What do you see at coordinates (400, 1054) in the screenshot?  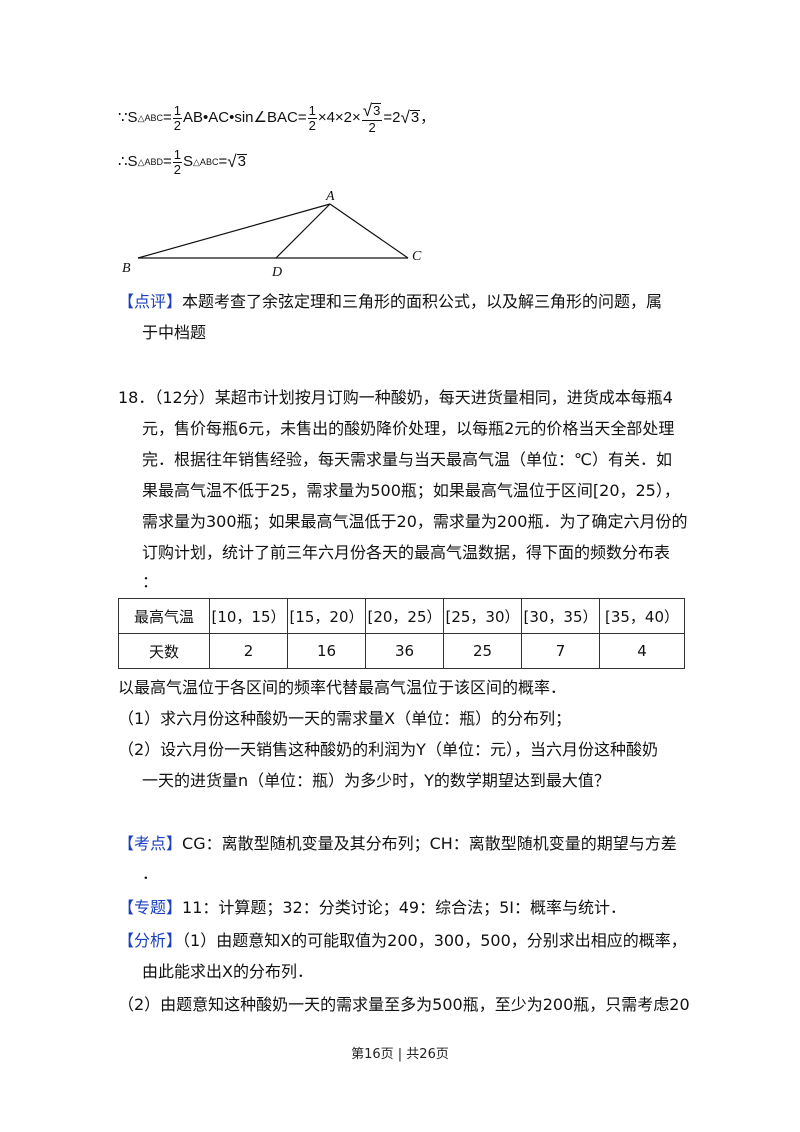 I see `page-footer: 第16页 | 共26页` at bounding box center [400, 1054].